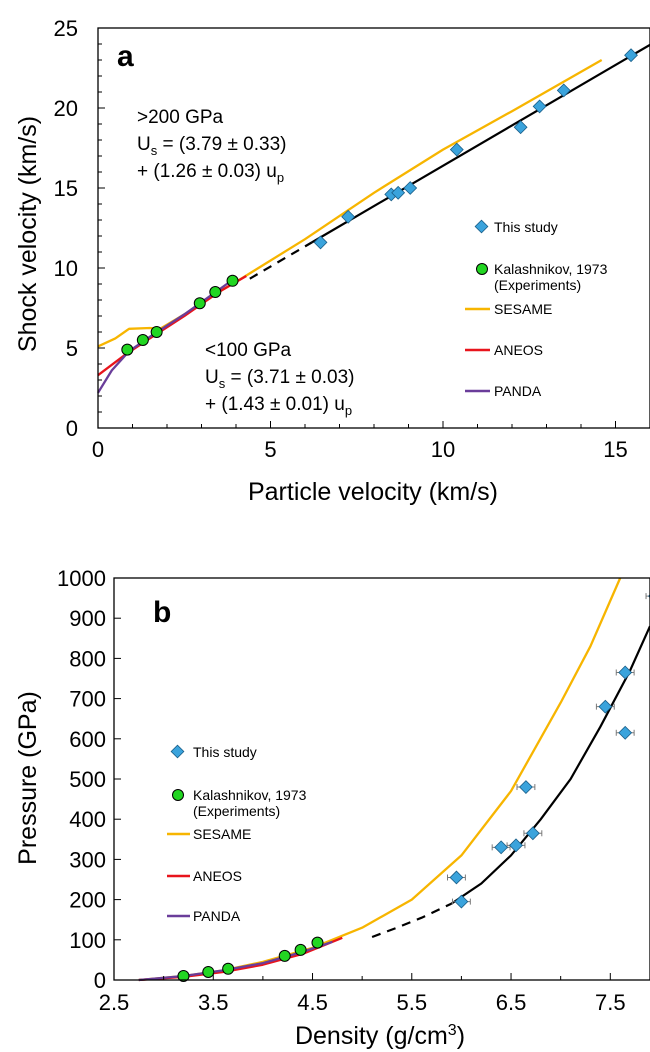  I want to click on legend-a-sesame: SESAME, so click(508, 309).